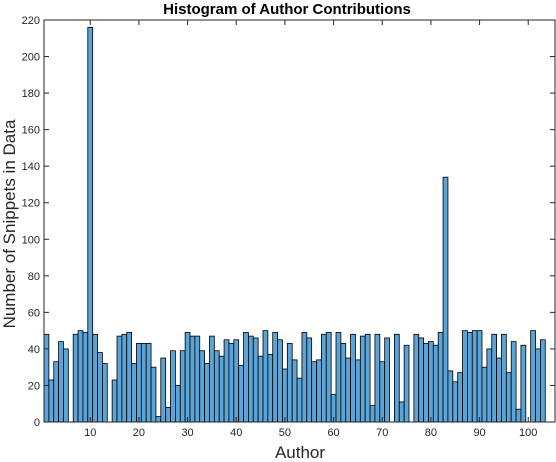 This screenshot has width=556, height=462. Describe the element at coordinates (31, 58) in the screenshot. I see `y-tick-label: 200` at that location.